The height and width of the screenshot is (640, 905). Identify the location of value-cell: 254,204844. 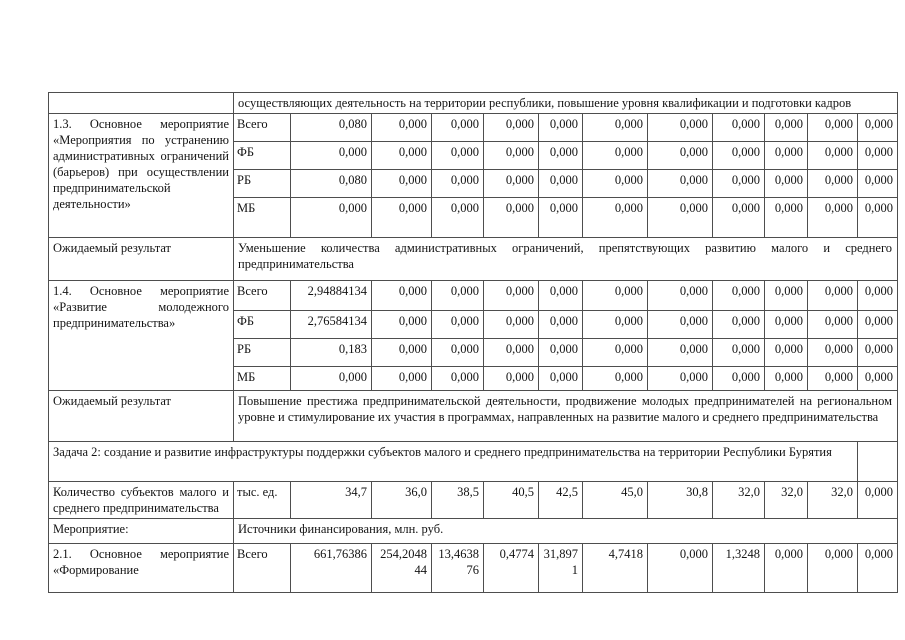
(401, 568).